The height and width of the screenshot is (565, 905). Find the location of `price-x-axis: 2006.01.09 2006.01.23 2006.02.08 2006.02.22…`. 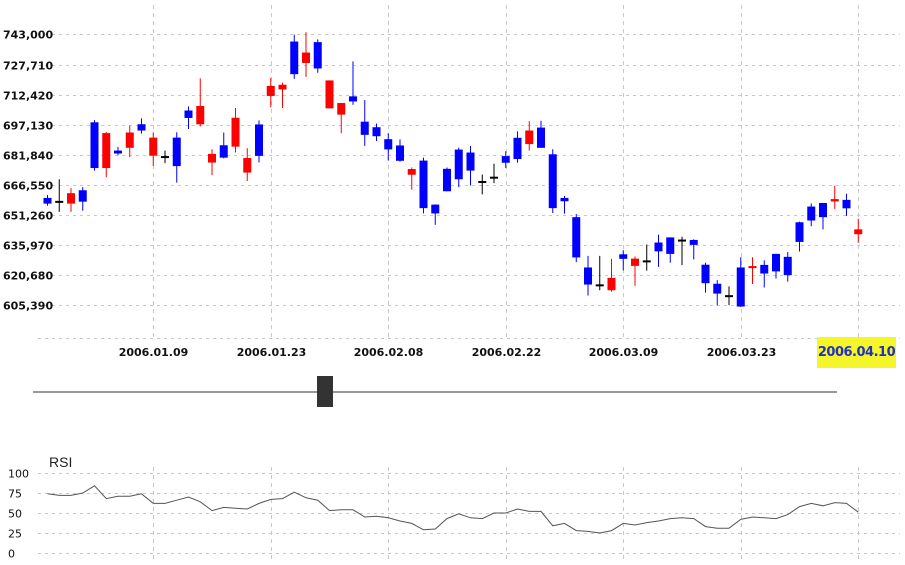

price-x-axis: 2006.01.09 2006.01.23 2006.02.08 2006.02.22… is located at coordinates (506, 352).